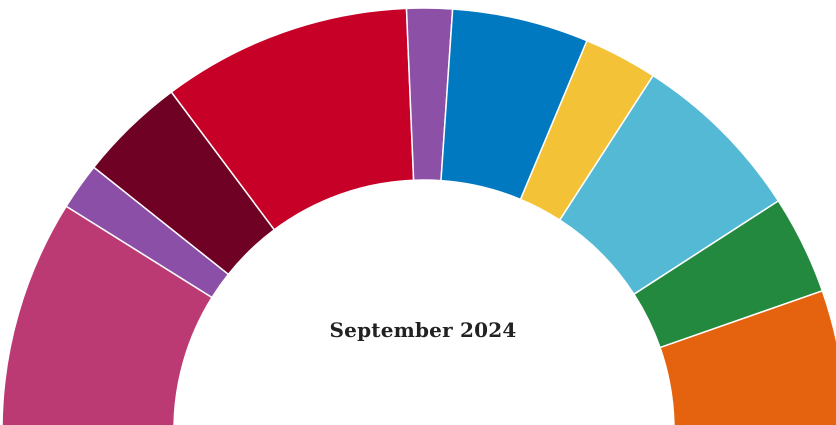 This screenshot has height=425, width=836. What do you see at coordinates (423, 330) in the screenshot?
I see `chart-center-label: September 2024` at bounding box center [423, 330].